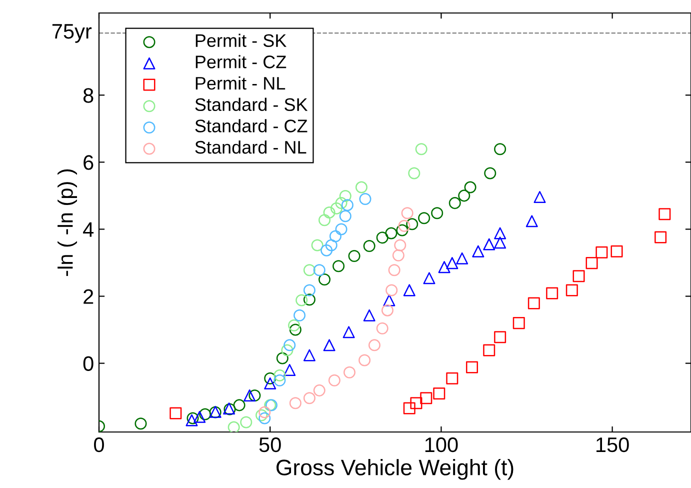 The image size is (691, 488). Describe the element at coordinates (89, 296) in the screenshot. I see `y-tick-label: 2` at that location.